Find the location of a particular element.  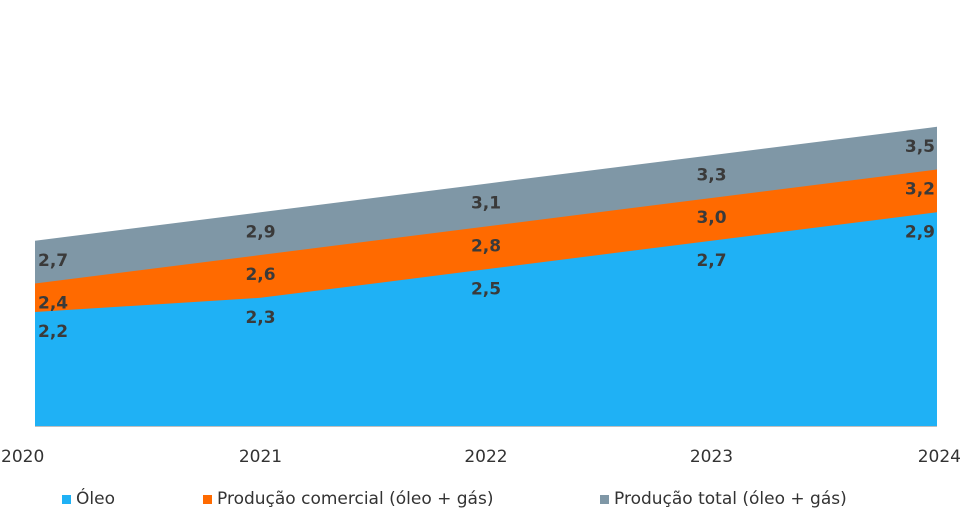

data-label: 3,1 is located at coordinates (486, 204).